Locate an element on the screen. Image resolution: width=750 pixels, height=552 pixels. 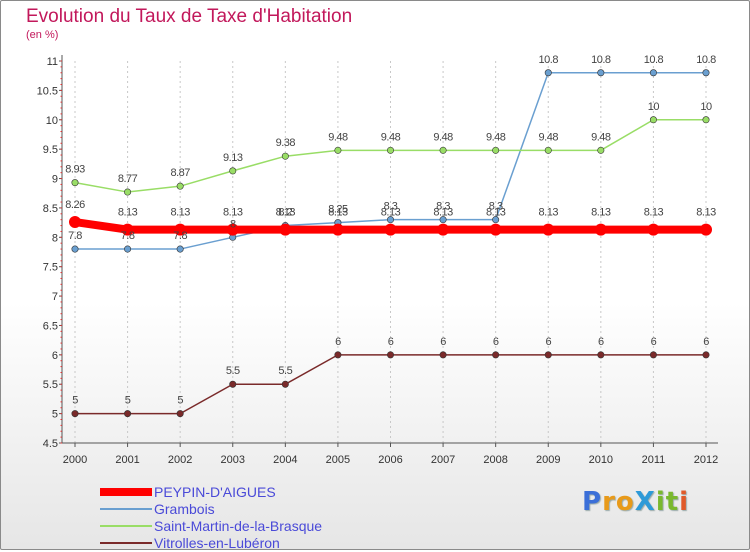
legend-label-saint-martin: Saint-Martin-de-la-Brasque is located at coordinates (238, 526).